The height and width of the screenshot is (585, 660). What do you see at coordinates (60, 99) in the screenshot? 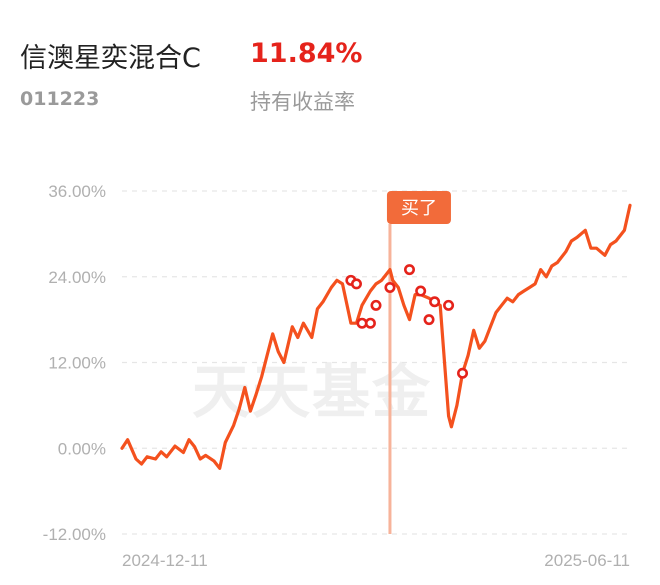
I see `fund-code: 011223` at bounding box center [60, 99].